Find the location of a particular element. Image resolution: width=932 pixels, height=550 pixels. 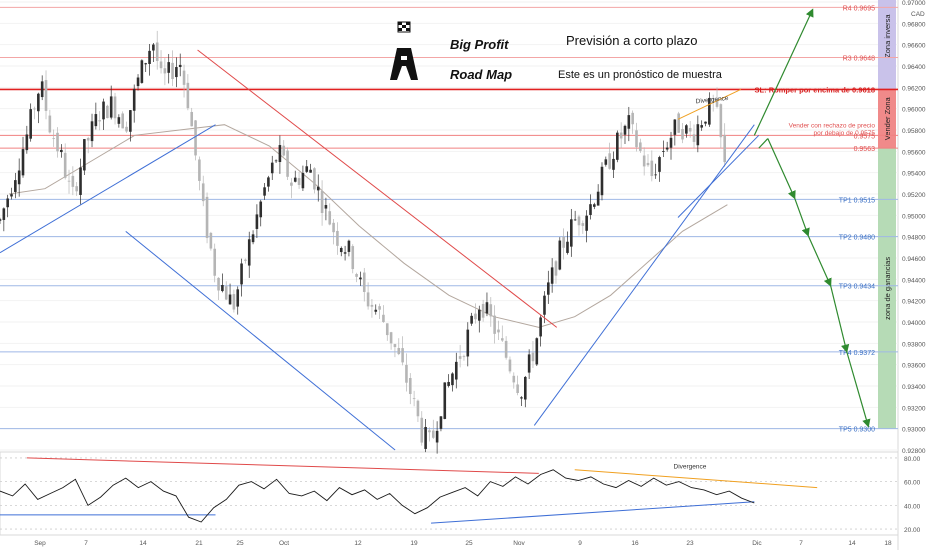

time-tick-label: 25 is located at coordinates (469, 543).